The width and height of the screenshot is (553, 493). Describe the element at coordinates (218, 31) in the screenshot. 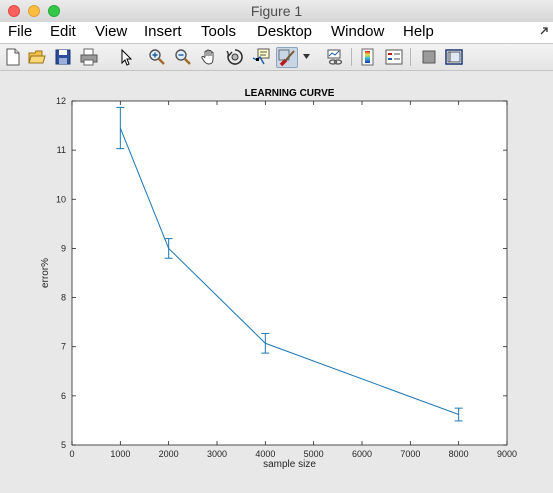

I see `menu-tools: Tools` at that location.